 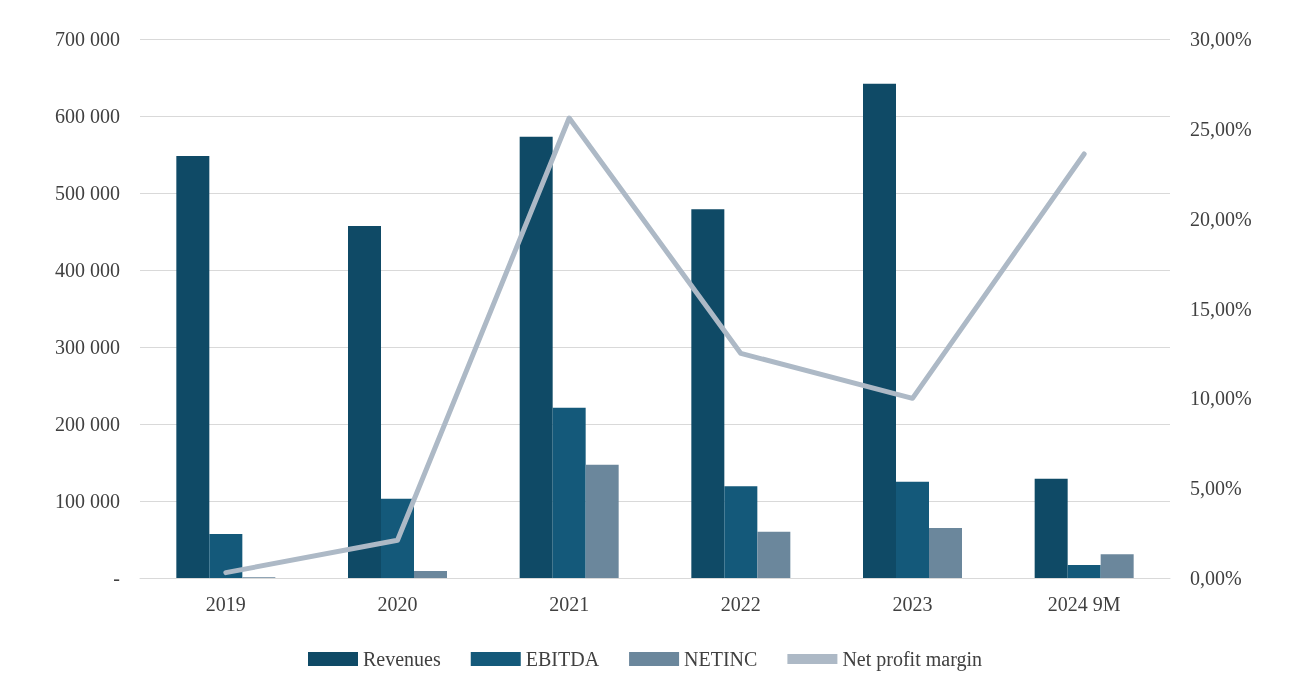 I want to click on y-tick-label: 700 000, so click(x=87, y=39).